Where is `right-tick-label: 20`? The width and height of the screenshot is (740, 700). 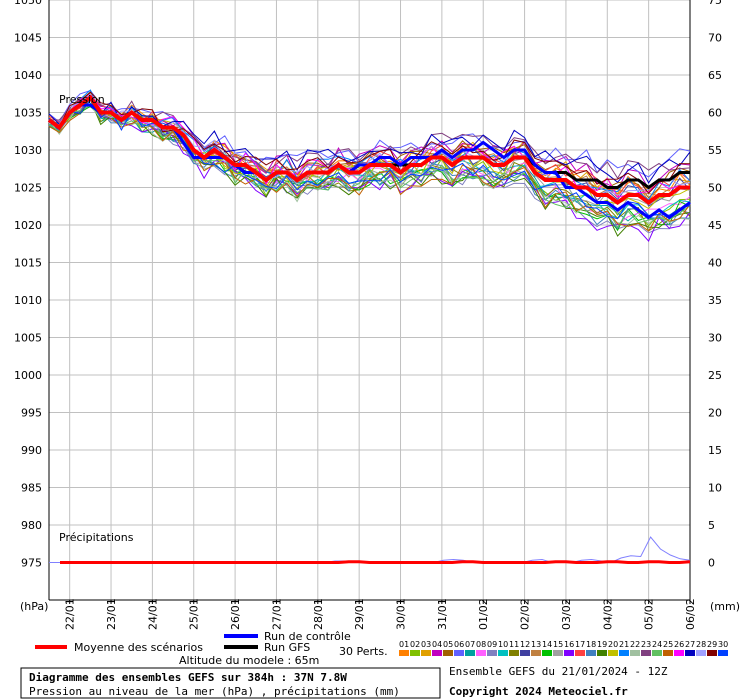 right-tick-label: 20 is located at coordinates (715, 413).